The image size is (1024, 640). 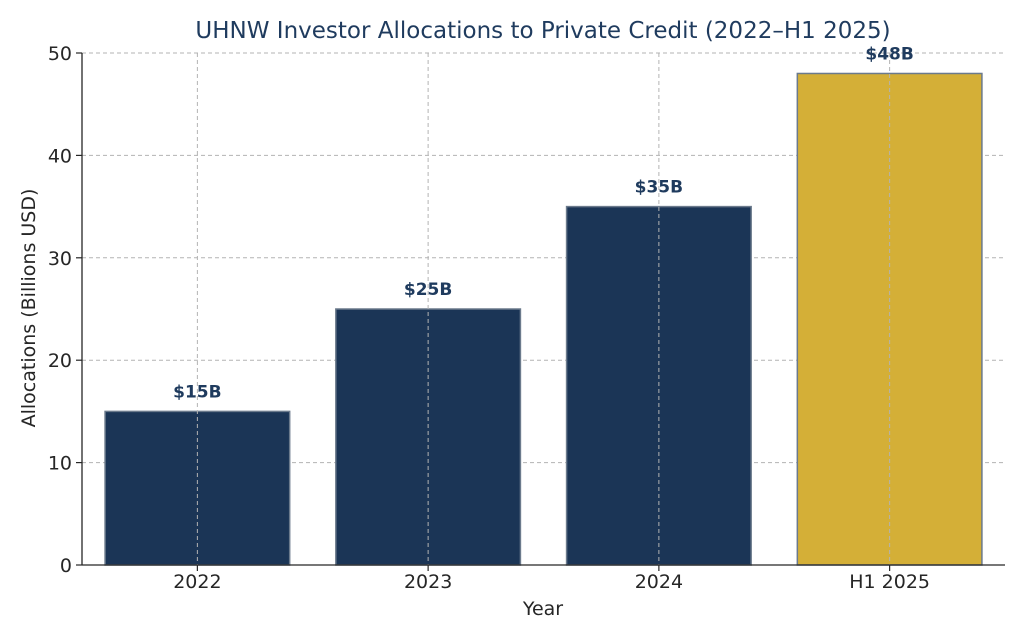 I want to click on y-tick-label: 30, so click(x=60, y=259).